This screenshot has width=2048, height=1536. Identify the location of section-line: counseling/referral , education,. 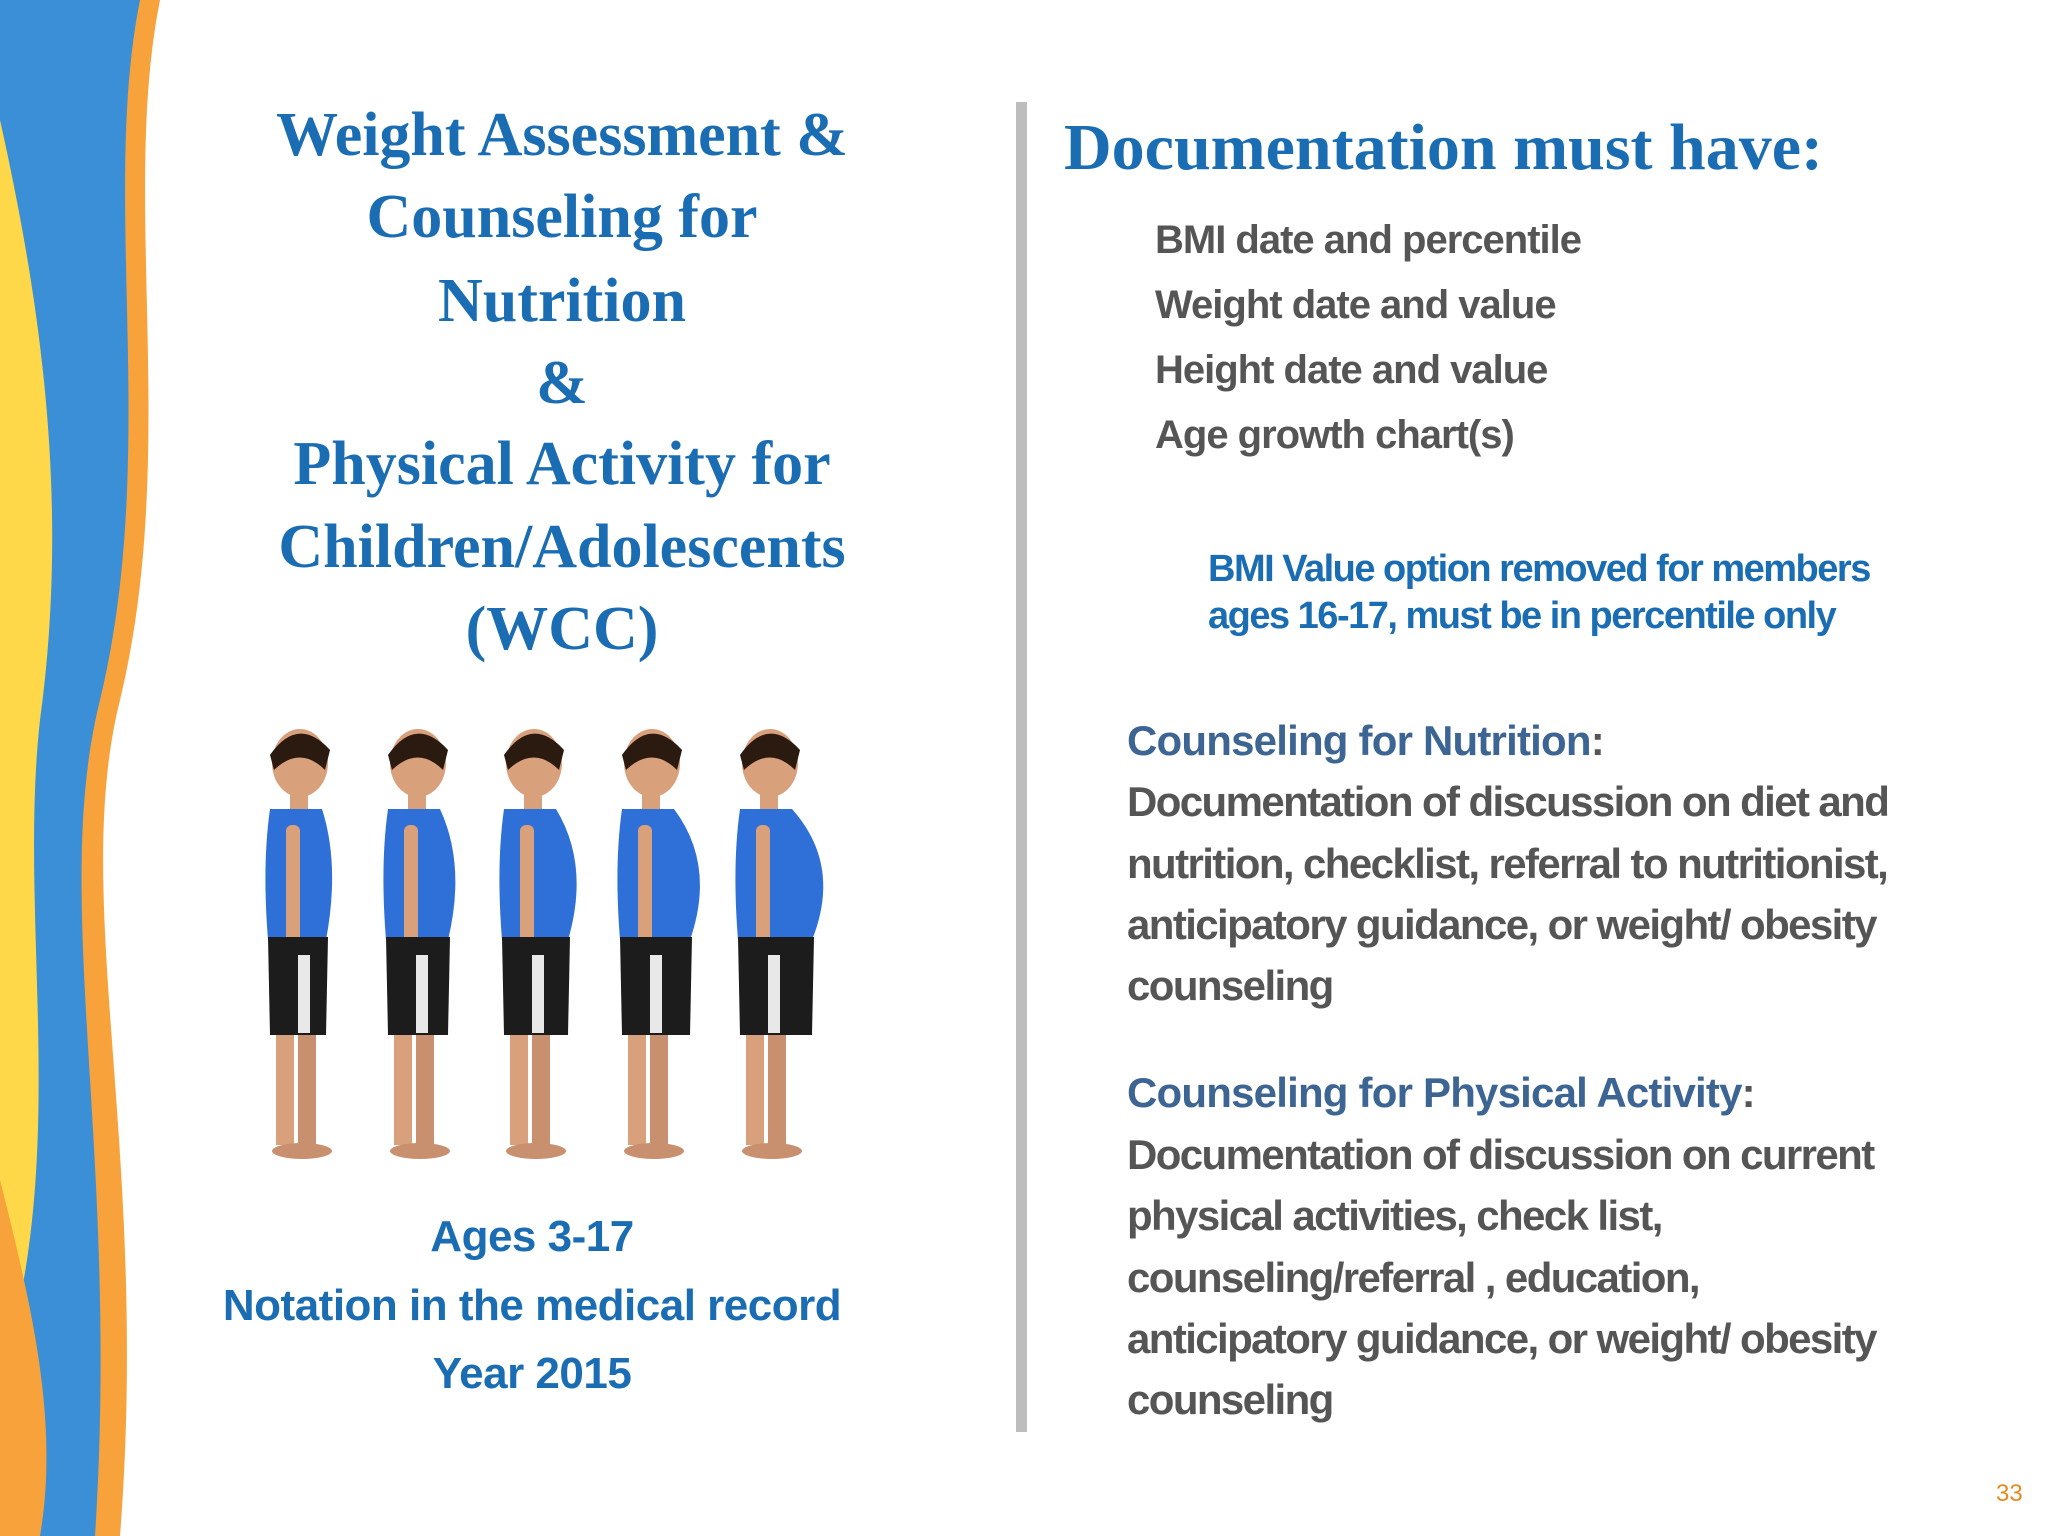
(1414, 1277).